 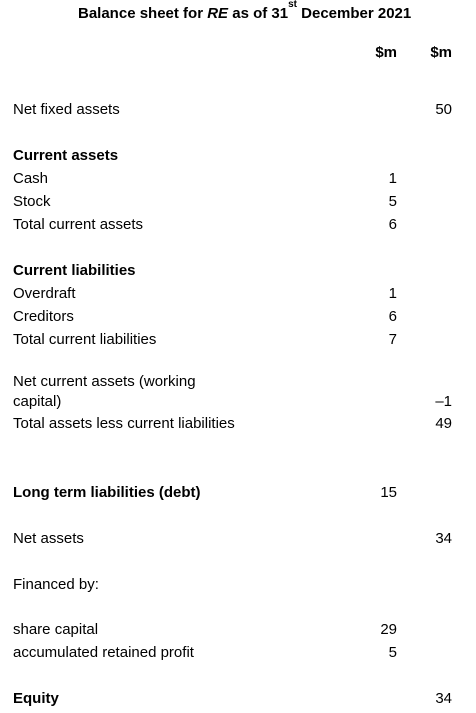 I want to click on net-fixed-assets-label: Net fixed assets, so click(x=66, y=109).